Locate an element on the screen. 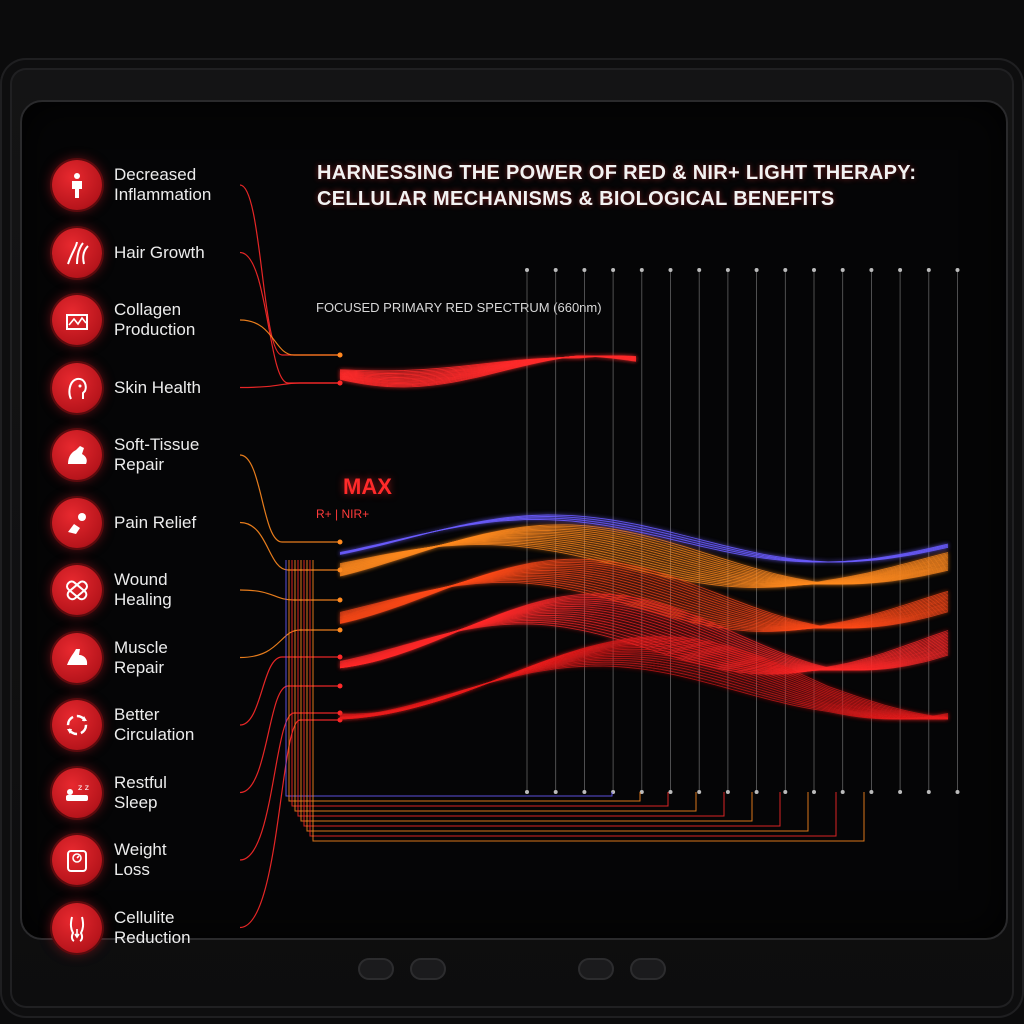 This screenshot has height=1024, width=1024. benefit-item: z z Restful Sleep is located at coordinates (162, 793).